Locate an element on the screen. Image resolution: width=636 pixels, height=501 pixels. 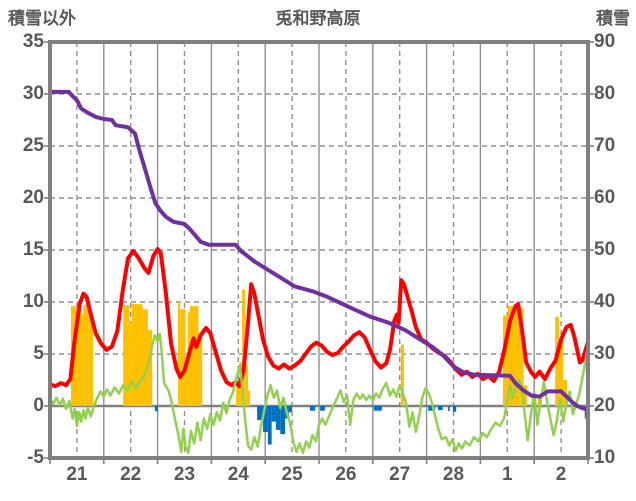
x-axis-tick: 21 is located at coordinates (77, 474).